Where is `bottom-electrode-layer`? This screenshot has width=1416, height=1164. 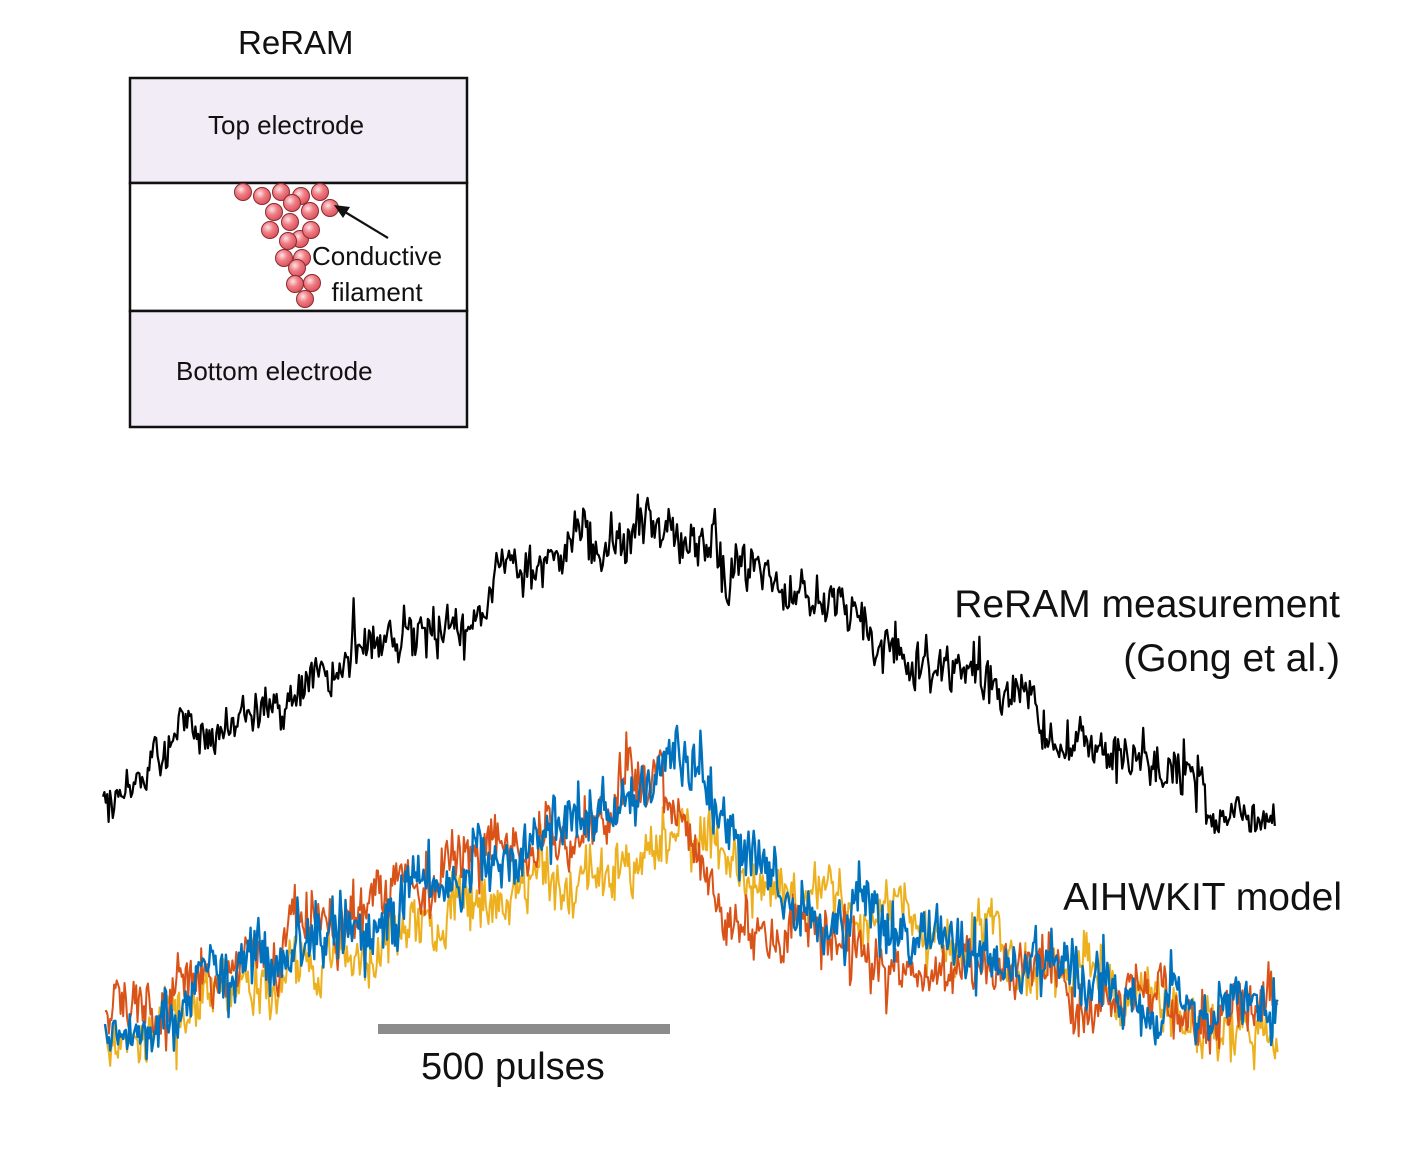 bottom-electrode-layer is located at coordinates (298, 369).